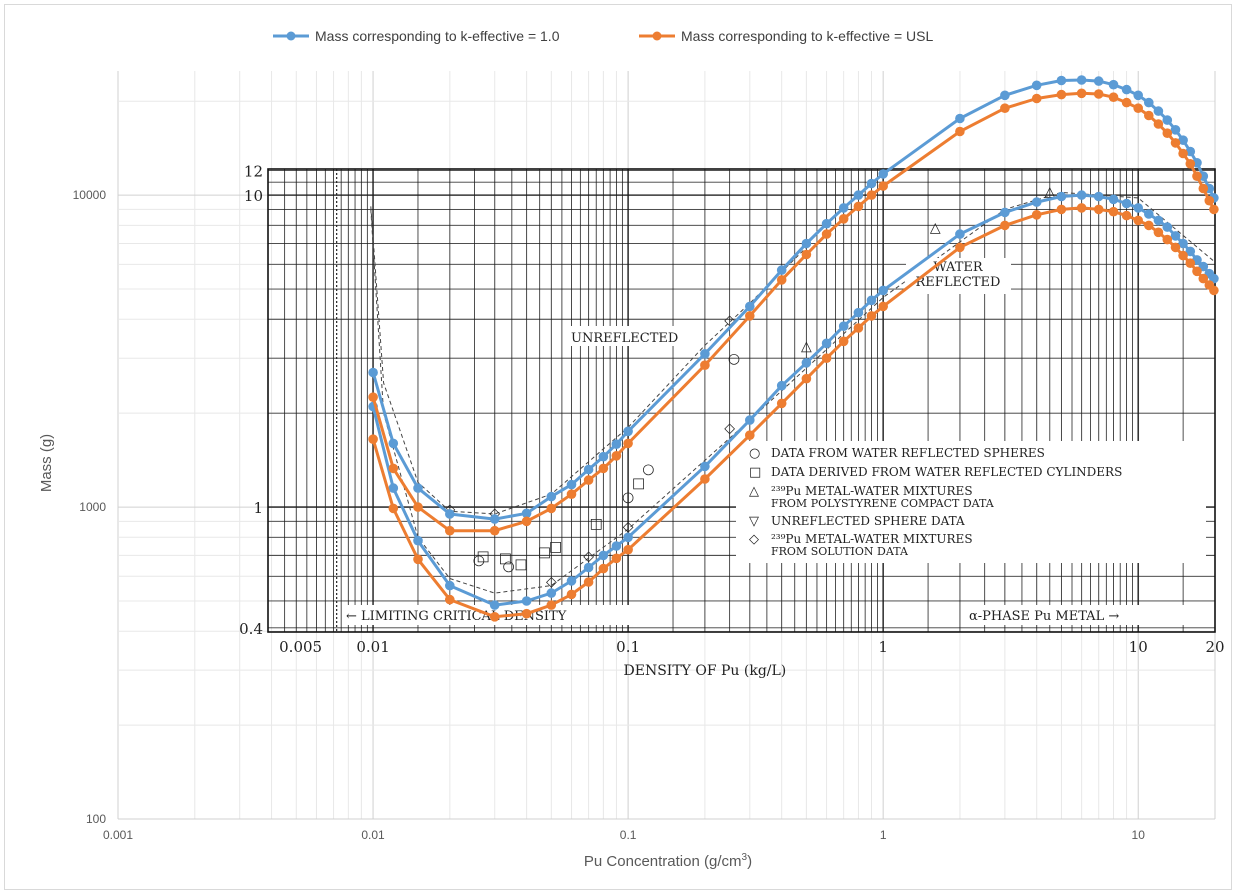  I want to click on scan-legend-text: FROM POLYSTYRENE COMPACT DATA, so click(883, 503).